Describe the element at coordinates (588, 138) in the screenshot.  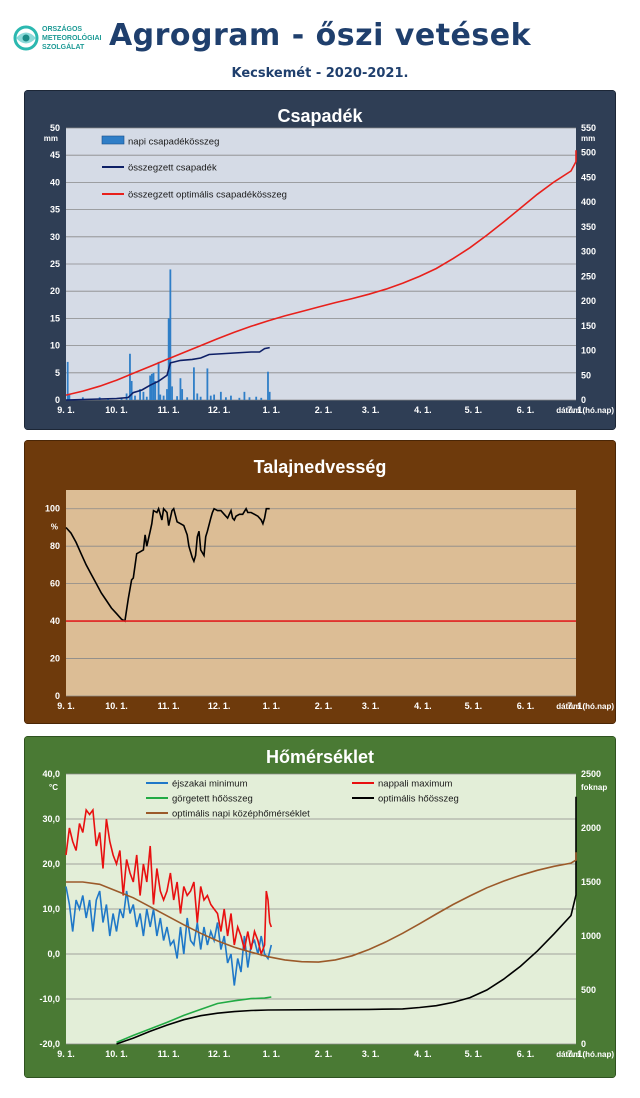
I see `y-unit-right: mm` at that location.